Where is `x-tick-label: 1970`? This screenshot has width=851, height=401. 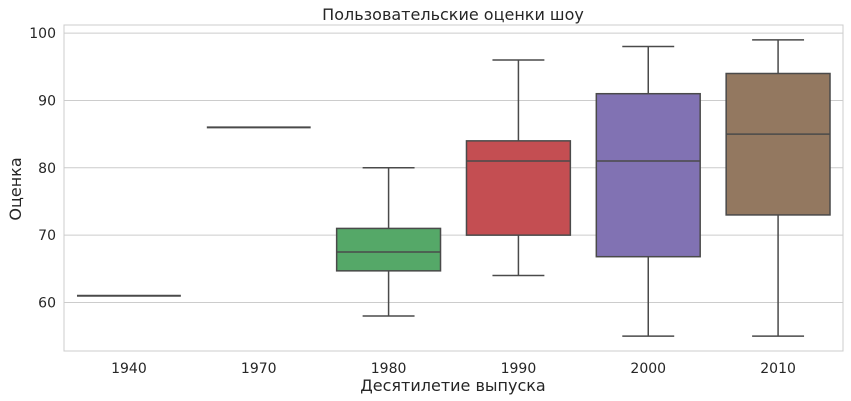
x-tick-label: 1970 is located at coordinates (259, 369).